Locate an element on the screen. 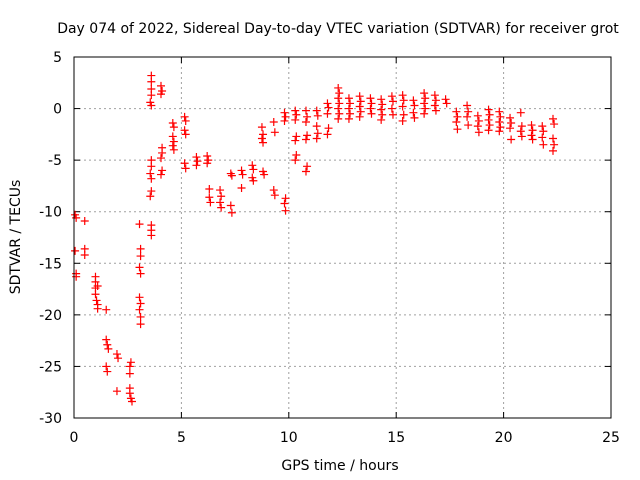 This screenshot has width=640, height=480. y-tick-label: -25 is located at coordinates (50, 367).